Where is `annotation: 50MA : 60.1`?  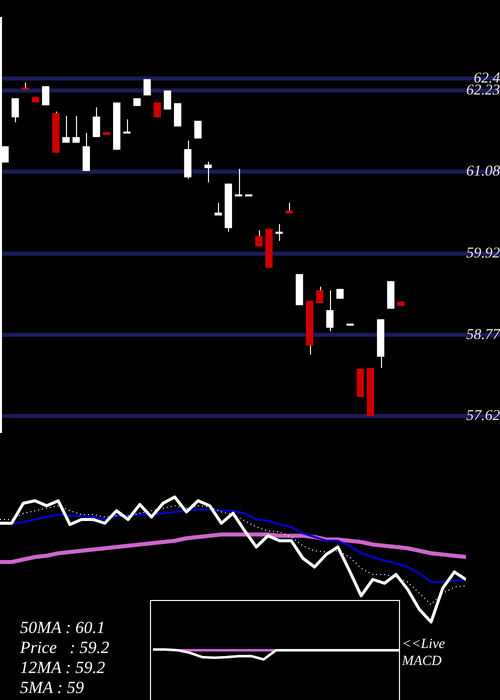
annotation: 50MA : 60.1 is located at coordinates (63, 628).